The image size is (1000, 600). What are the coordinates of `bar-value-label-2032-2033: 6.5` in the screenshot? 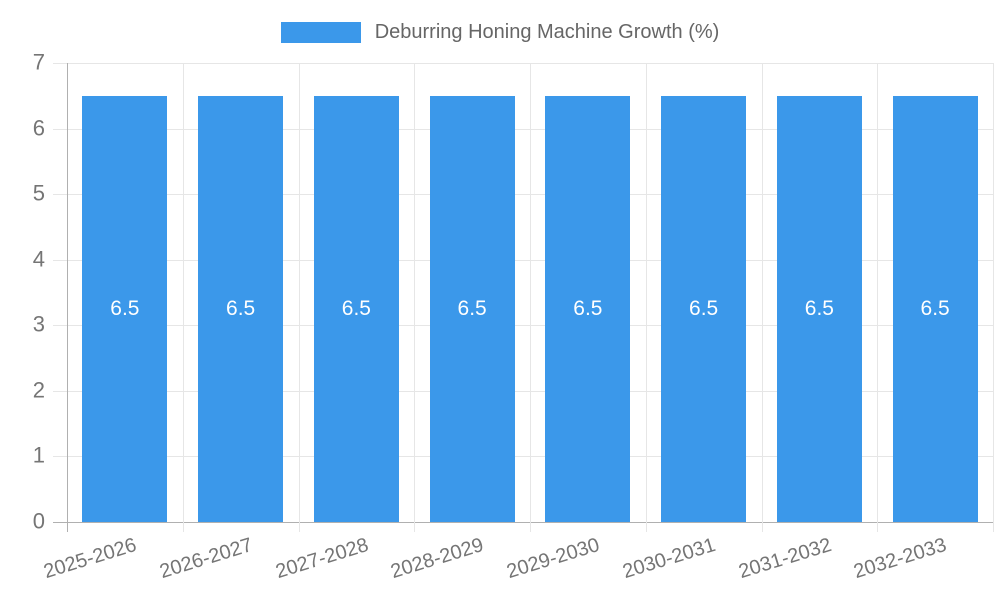 It's located at (935, 308).